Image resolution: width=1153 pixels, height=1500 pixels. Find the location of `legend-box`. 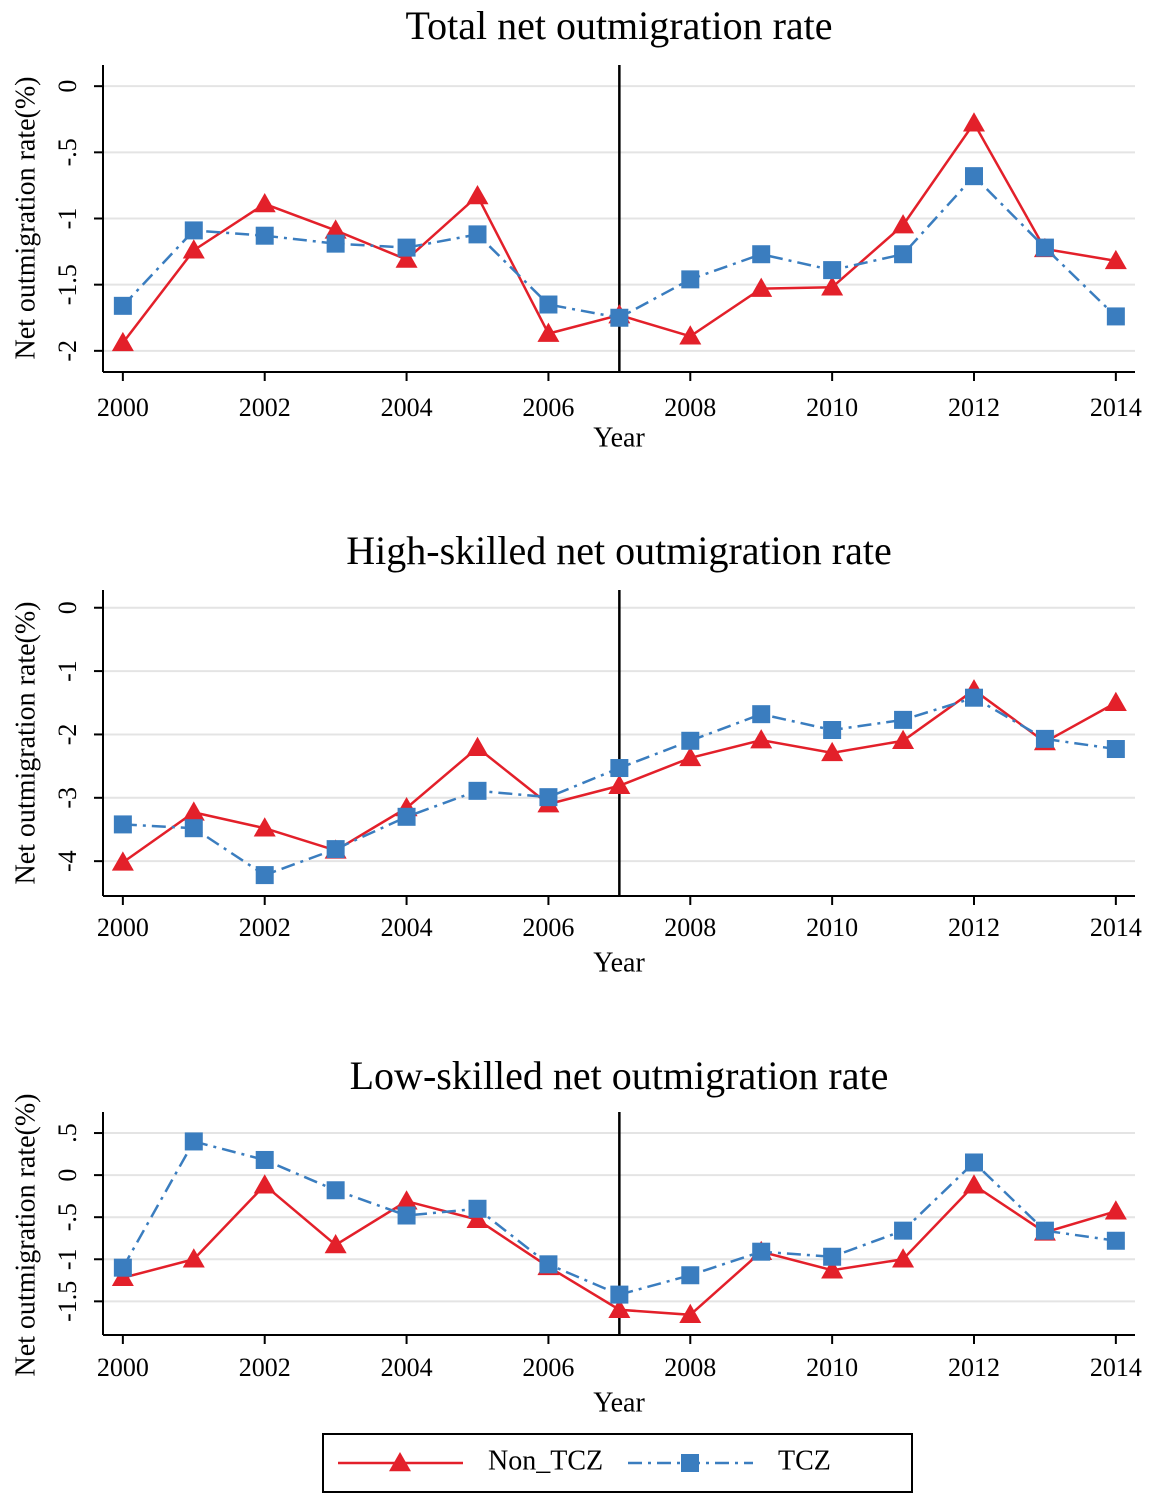

legend-box is located at coordinates (617, 1463).